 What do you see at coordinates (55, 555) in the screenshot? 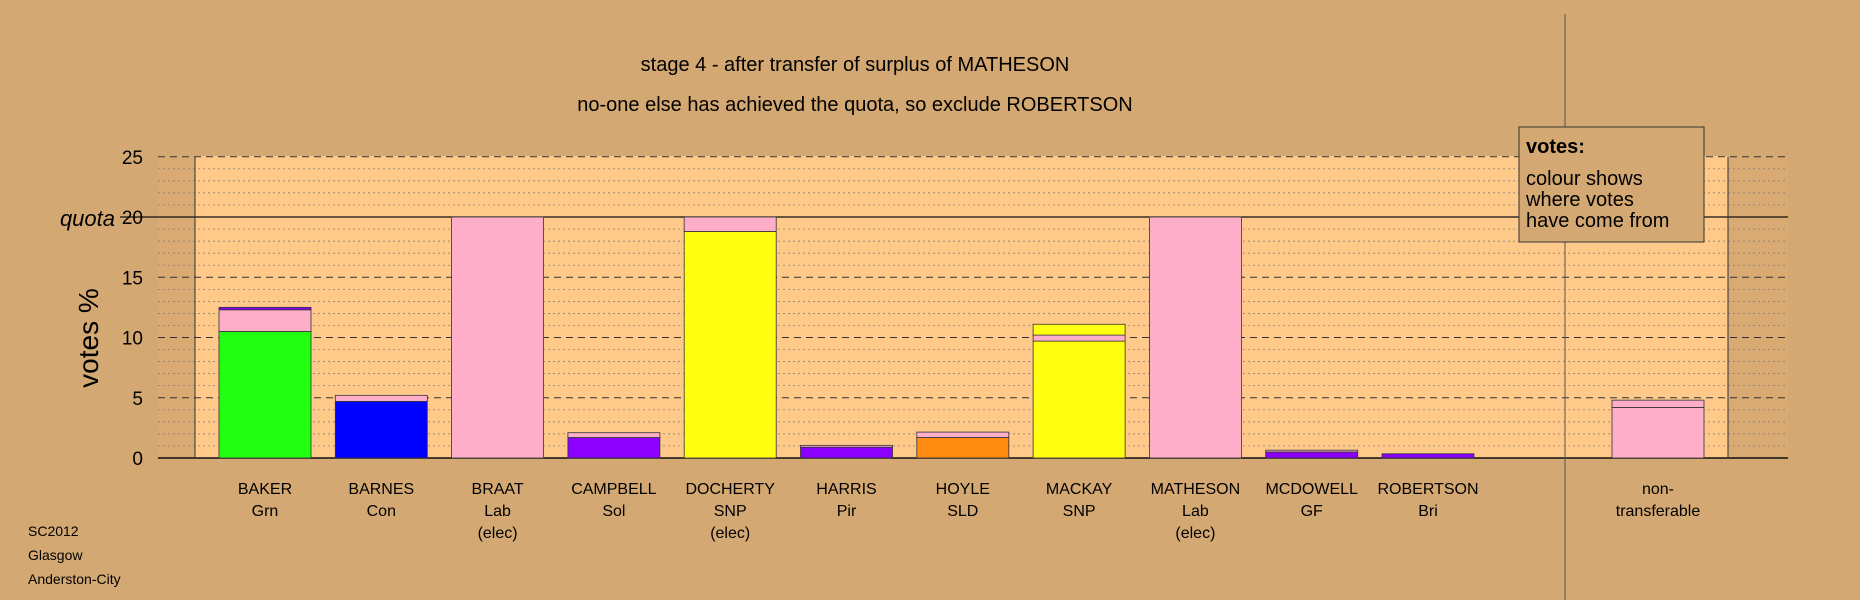
I see `council-name: Glasgow` at bounding box center [55, 555].